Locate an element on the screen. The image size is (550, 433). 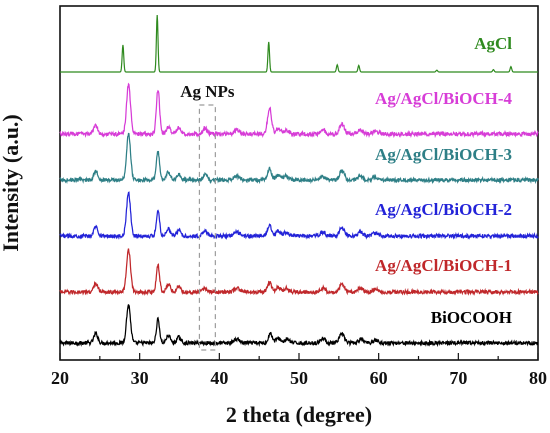
y-axis-title: Intensity (a.u.) is located at coordinates (11, 183).